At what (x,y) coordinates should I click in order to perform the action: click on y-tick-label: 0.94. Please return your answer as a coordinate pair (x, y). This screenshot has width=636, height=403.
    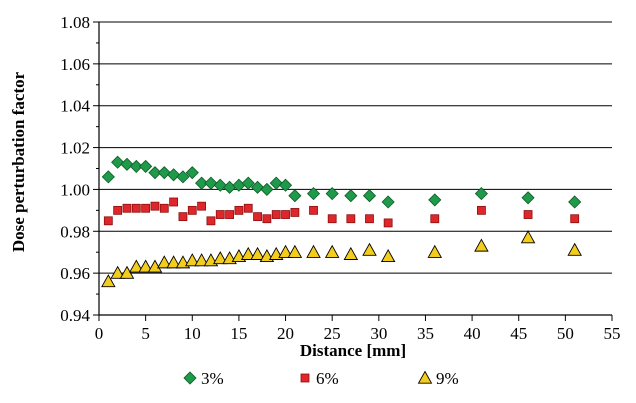
    Looking at the image, I should click on (75, 315).